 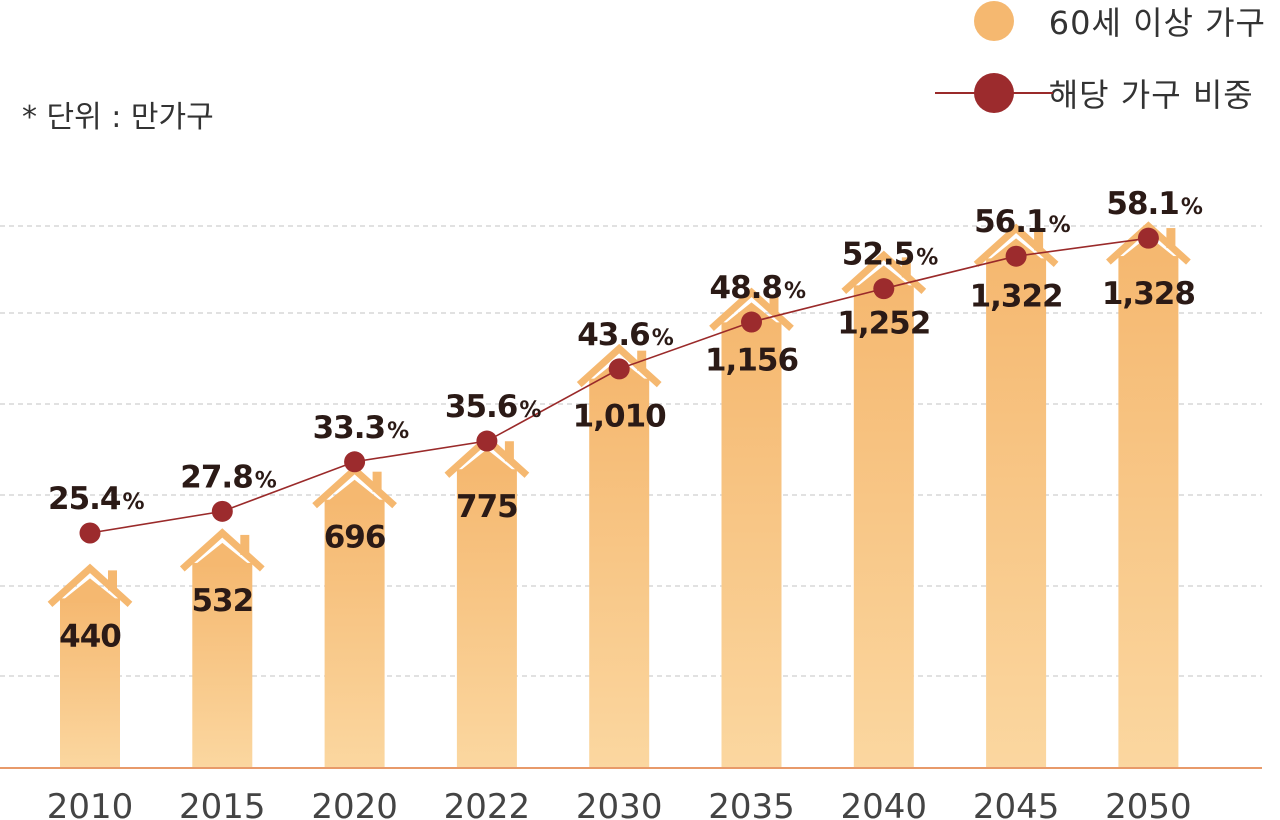 What do you see at coordinates (118, 117) in the screenshot?
I see `unit-note: * 단위 : 만가구` at bounding box center [118, 117].